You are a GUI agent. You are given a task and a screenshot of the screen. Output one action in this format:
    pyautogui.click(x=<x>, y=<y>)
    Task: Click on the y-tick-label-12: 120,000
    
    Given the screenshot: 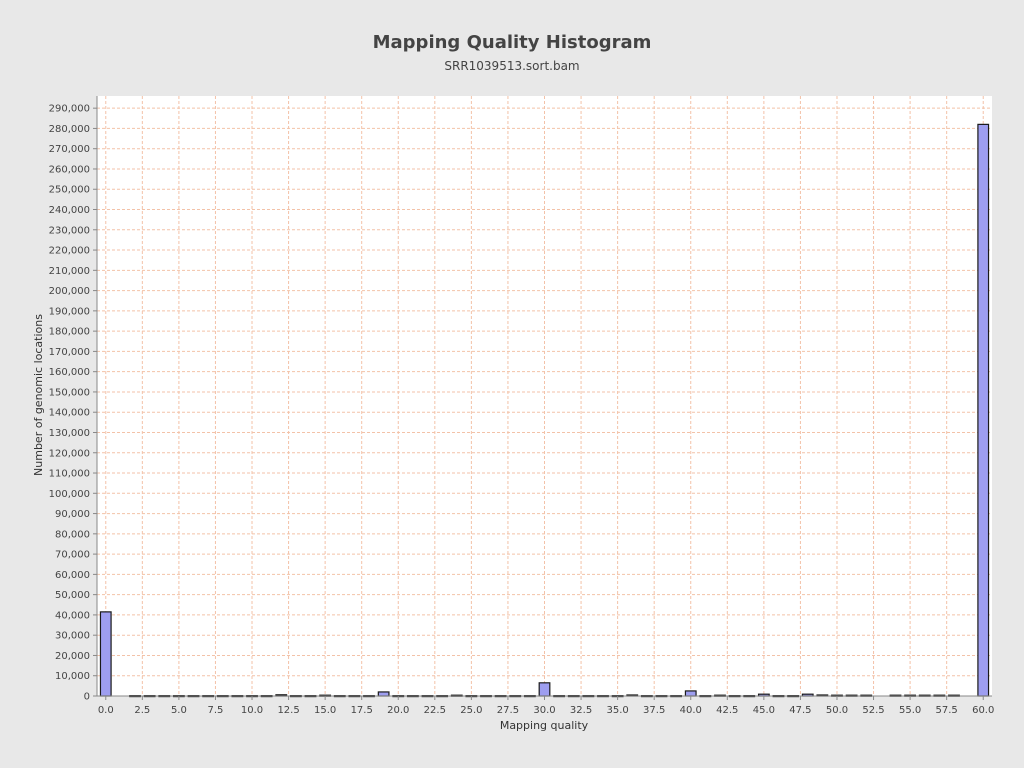 What is the action you would take?
    pyautogui.click(x=69, y=453)
    